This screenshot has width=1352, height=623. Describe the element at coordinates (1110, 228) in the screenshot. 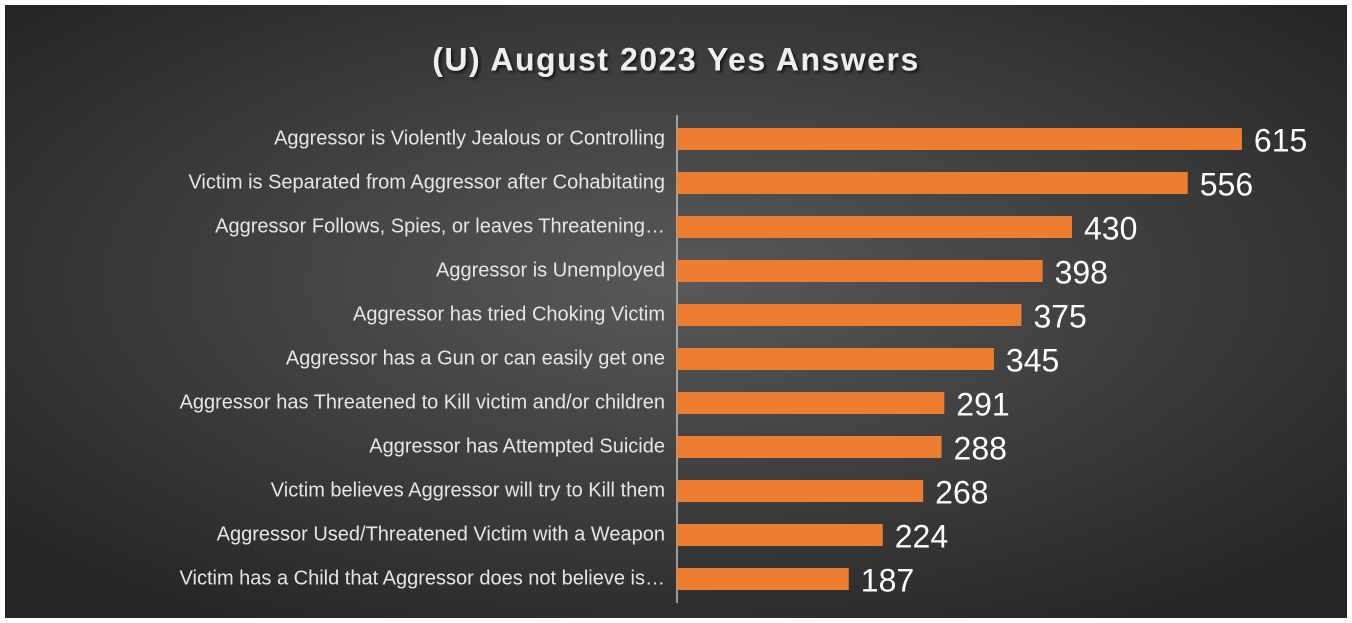

I see `data-label: 430` at that location.